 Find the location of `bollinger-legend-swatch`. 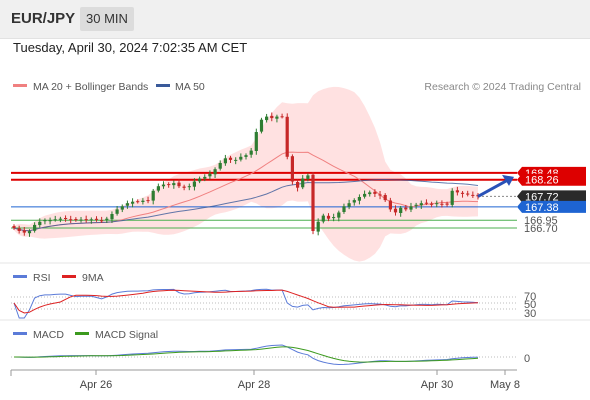

bollinger-legend-swatch is located at coordinates (20, 85).